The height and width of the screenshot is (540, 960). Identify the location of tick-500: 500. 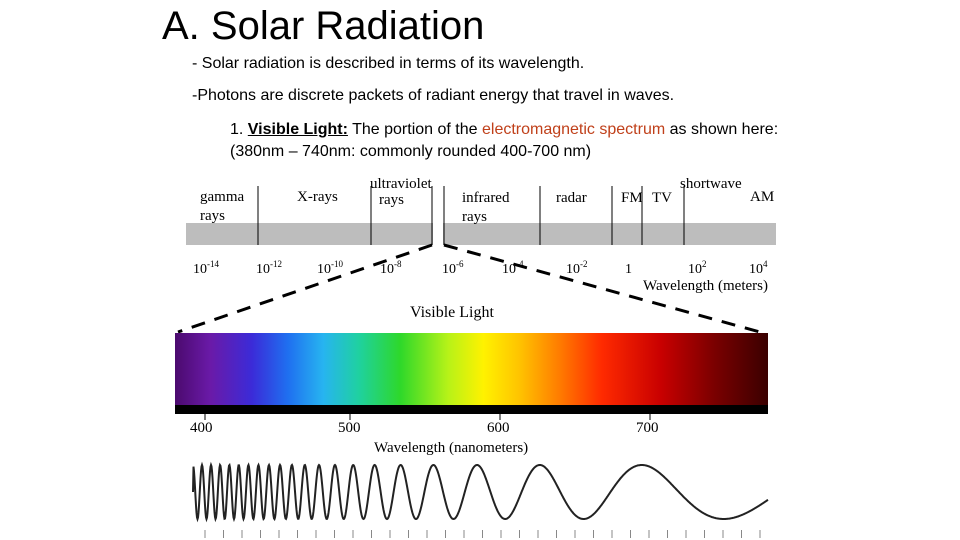
(349, 428).